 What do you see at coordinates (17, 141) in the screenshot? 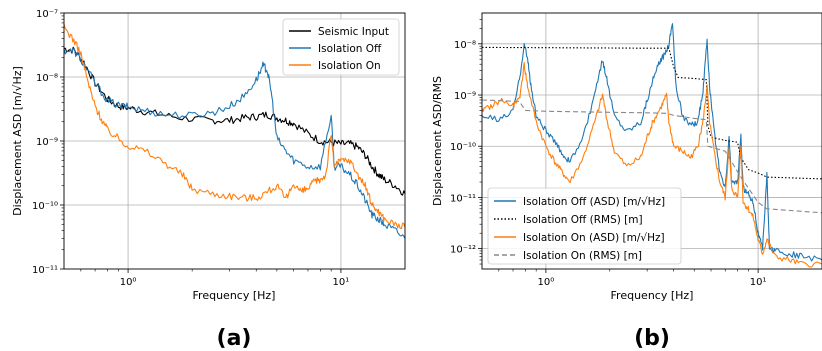
I see `chart-a-ylabel: Displacement ASD [m/√Hz]` at bounding box center [17, 141].